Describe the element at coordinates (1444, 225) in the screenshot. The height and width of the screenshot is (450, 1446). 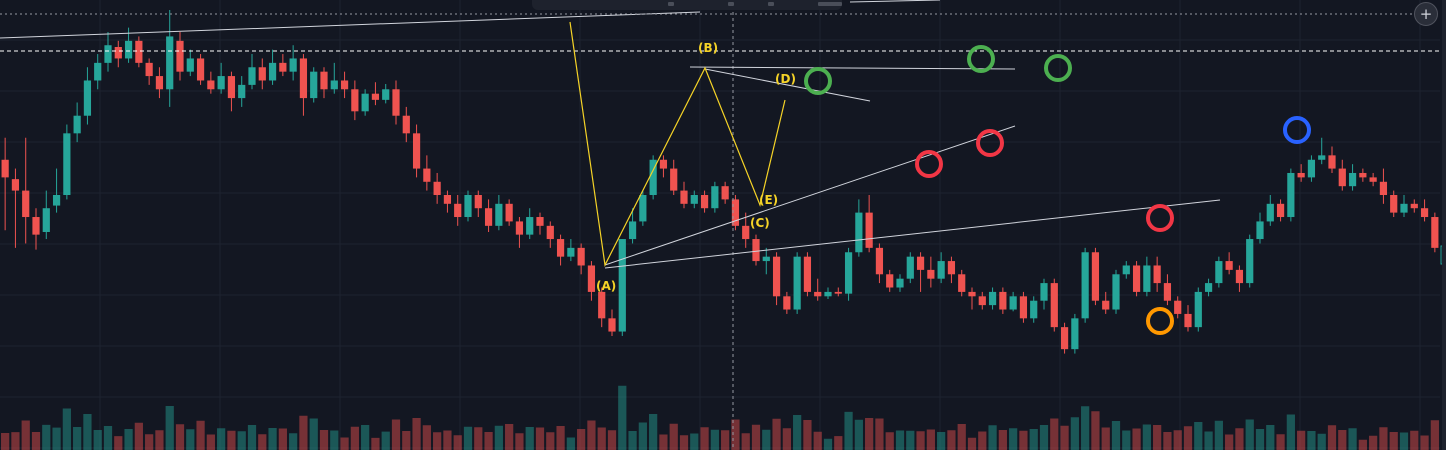
I see `price-scale-edge` at that location.